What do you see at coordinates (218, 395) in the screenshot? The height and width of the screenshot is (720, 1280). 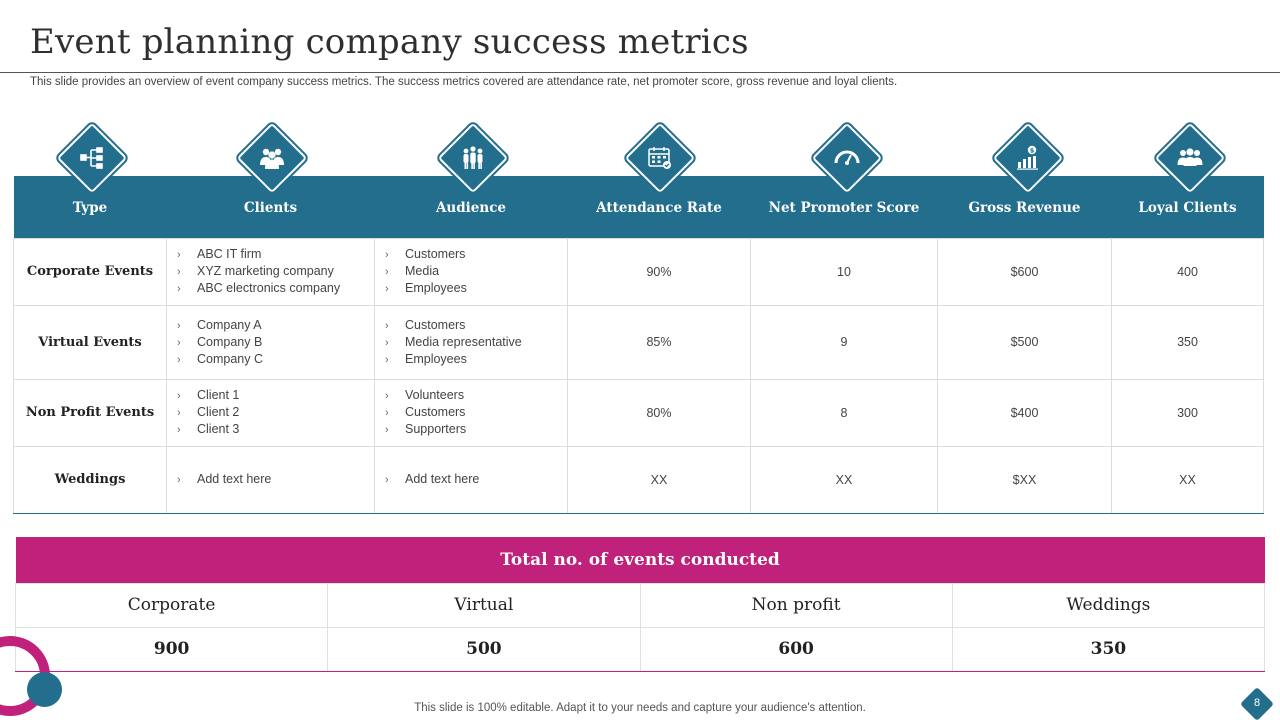 I see `list-item-text: Client 1` at bounding box center [218, 395].